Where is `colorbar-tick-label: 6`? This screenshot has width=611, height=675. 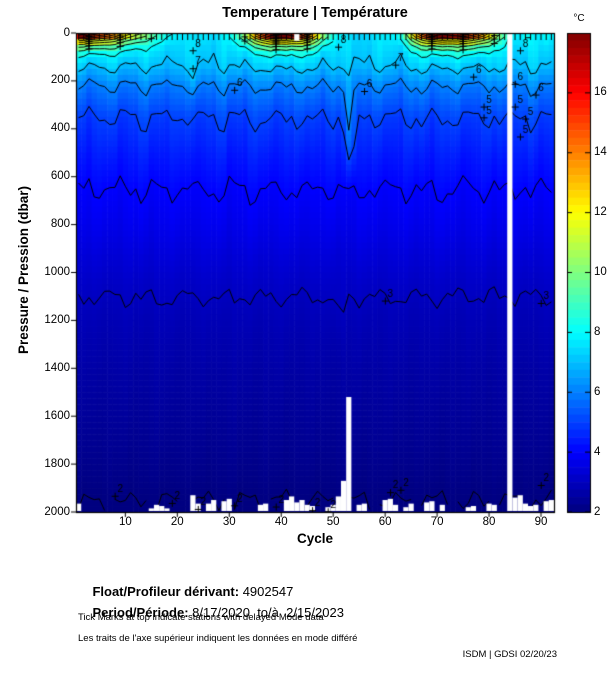
colorbar-tick-label: 6 is located at coordinates (597, 391).